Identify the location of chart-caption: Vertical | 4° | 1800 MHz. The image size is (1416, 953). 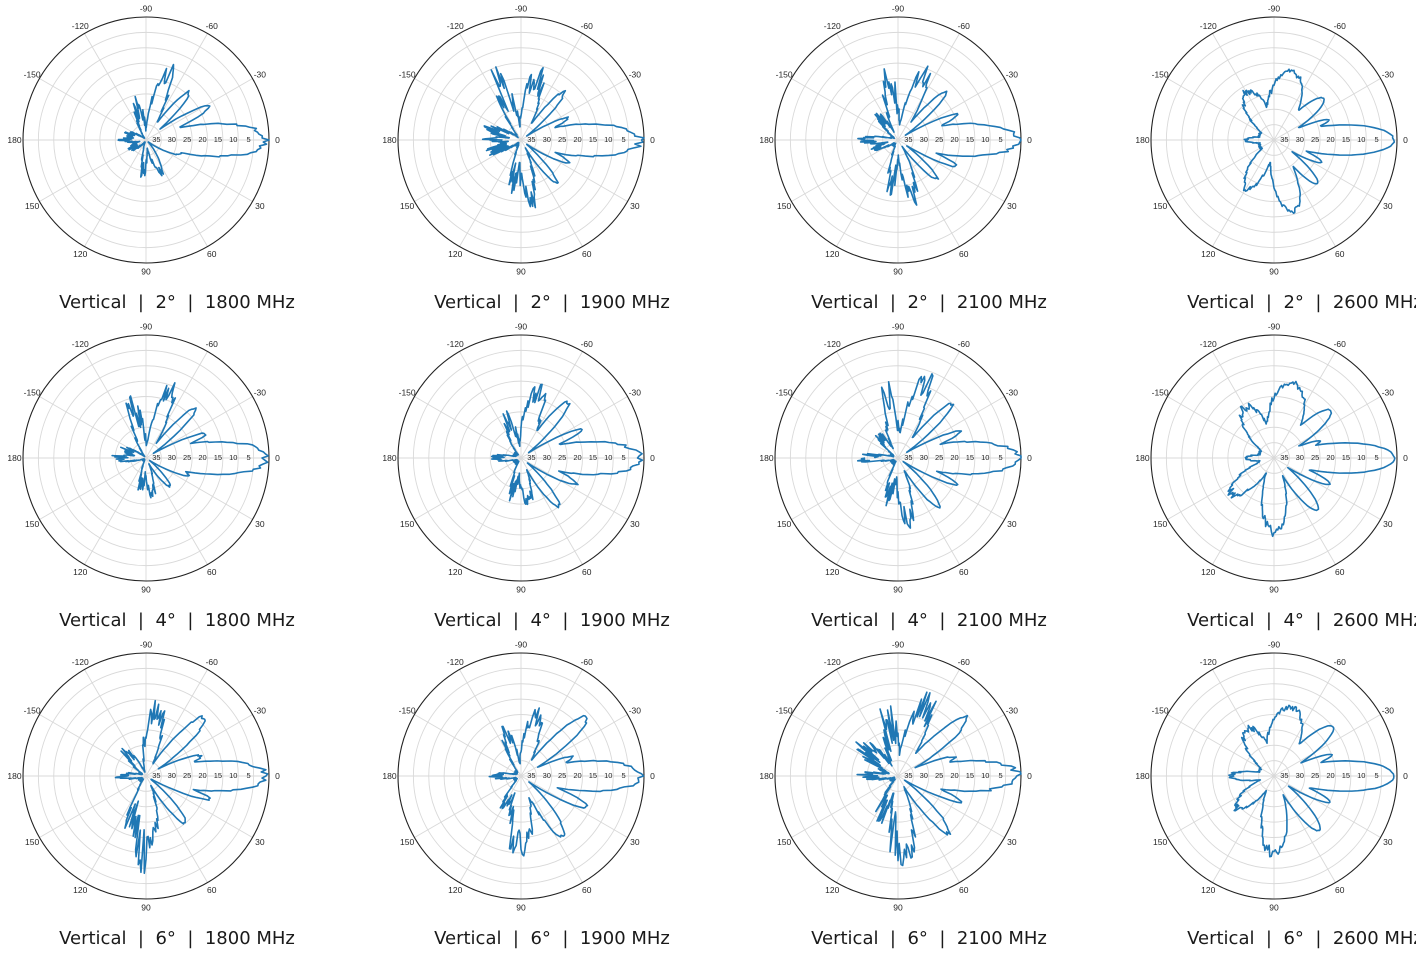
(177, 620).